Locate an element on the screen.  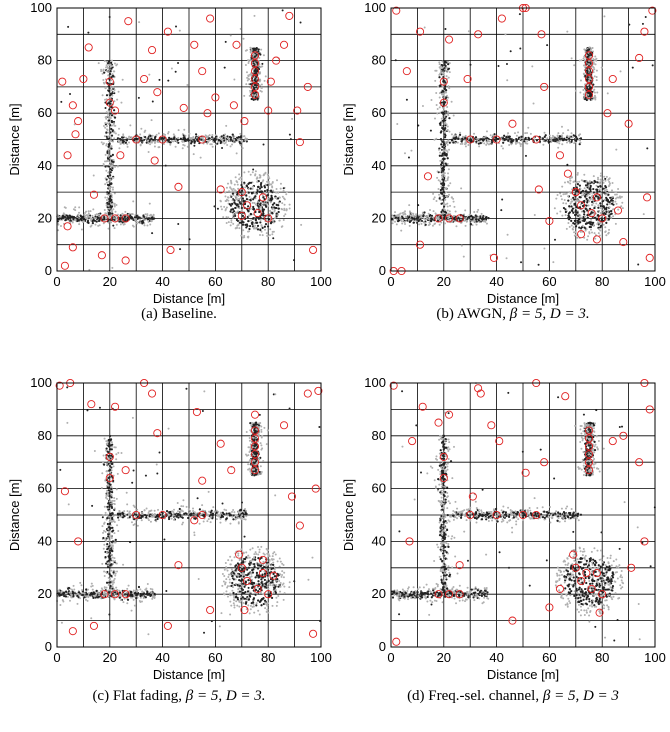
y-tick-label: 40 is located at coordinates (45, 165).